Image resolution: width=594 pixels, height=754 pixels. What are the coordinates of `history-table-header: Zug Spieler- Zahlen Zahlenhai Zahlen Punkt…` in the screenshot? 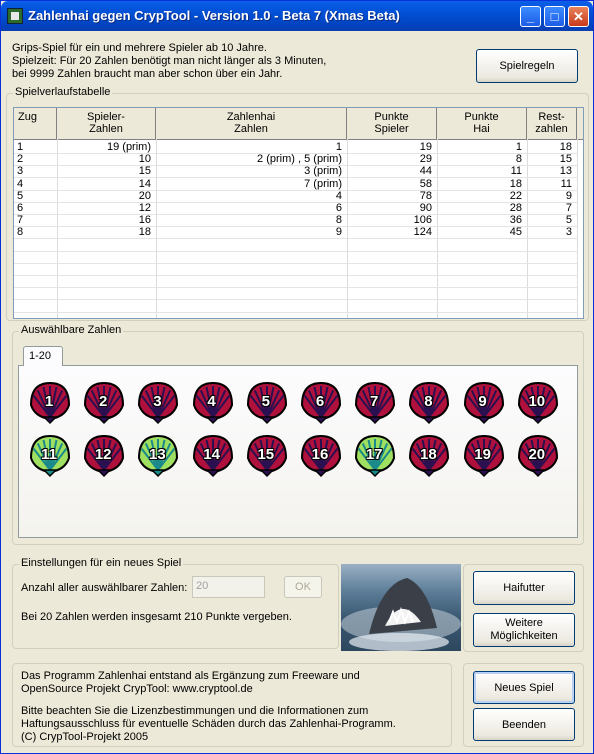 It's located at (298, 124).